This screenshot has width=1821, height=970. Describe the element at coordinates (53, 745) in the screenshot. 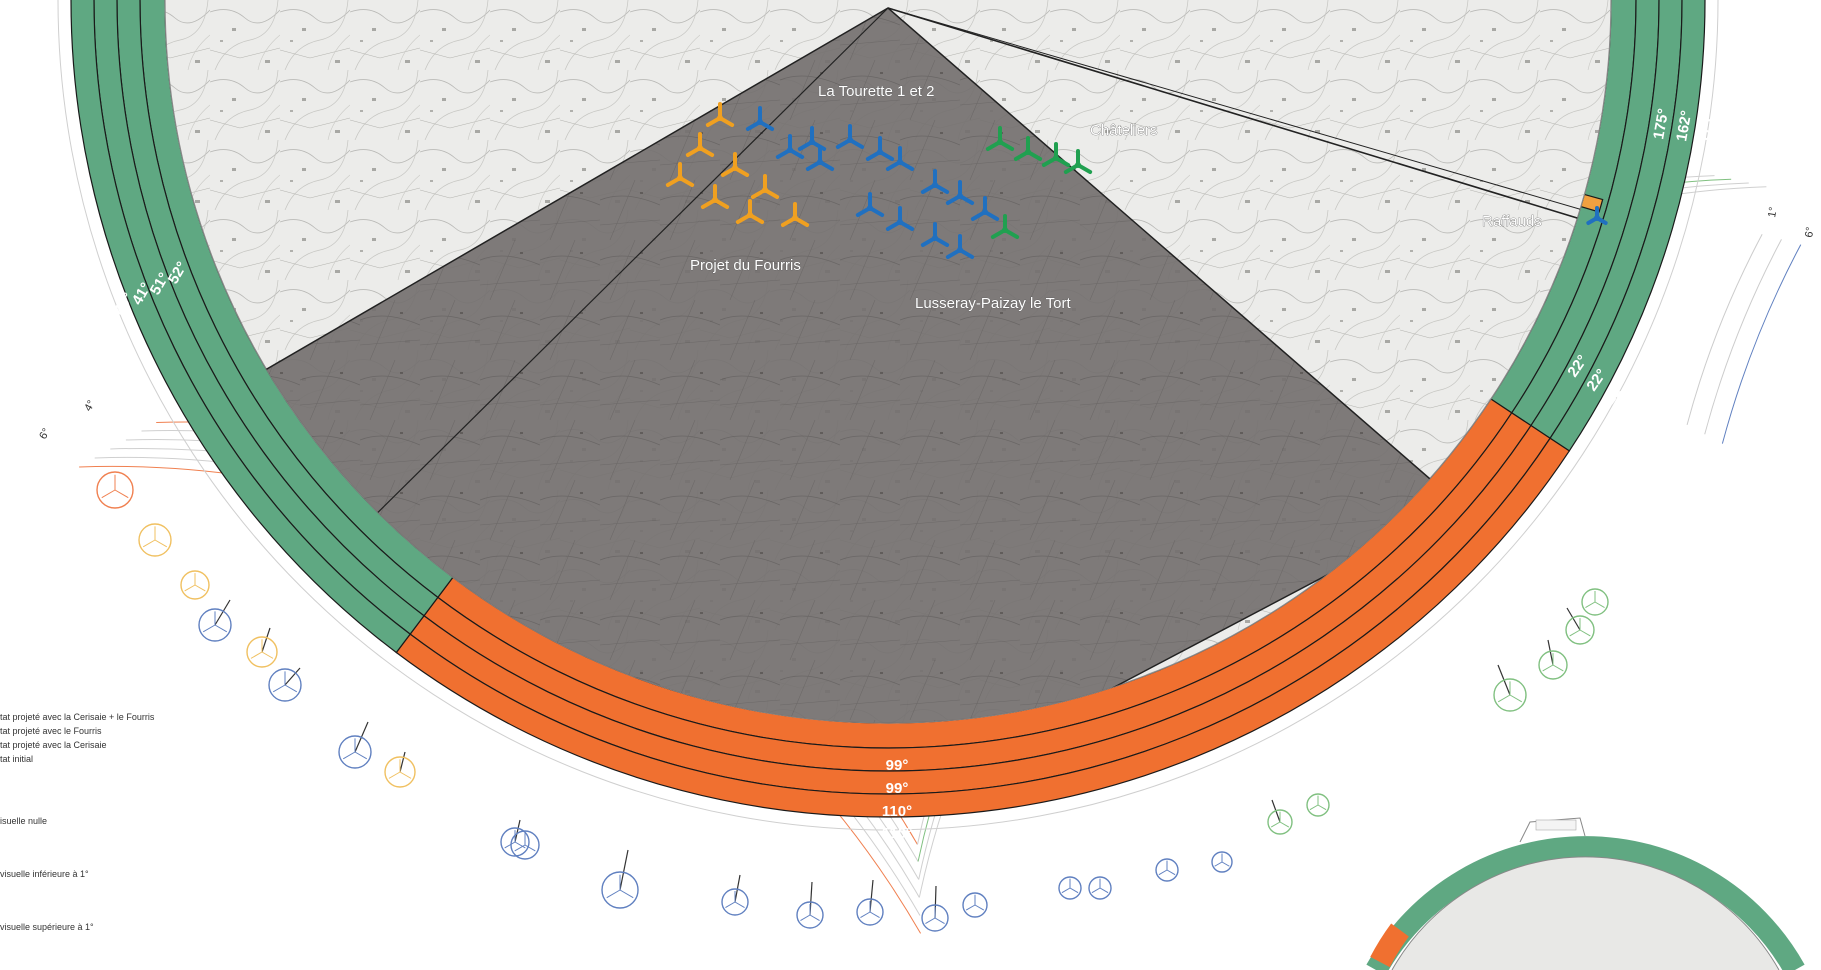

I see `legend-item-3: tat projeté avec la Cerisaie` at that location.